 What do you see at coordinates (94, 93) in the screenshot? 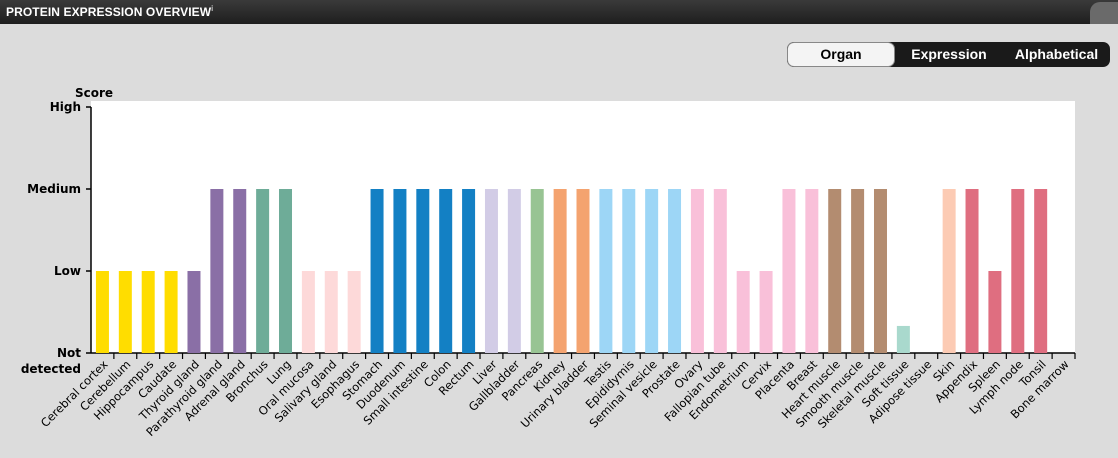
I see `y-axis-label: Score` at bounding box center [94, 93].